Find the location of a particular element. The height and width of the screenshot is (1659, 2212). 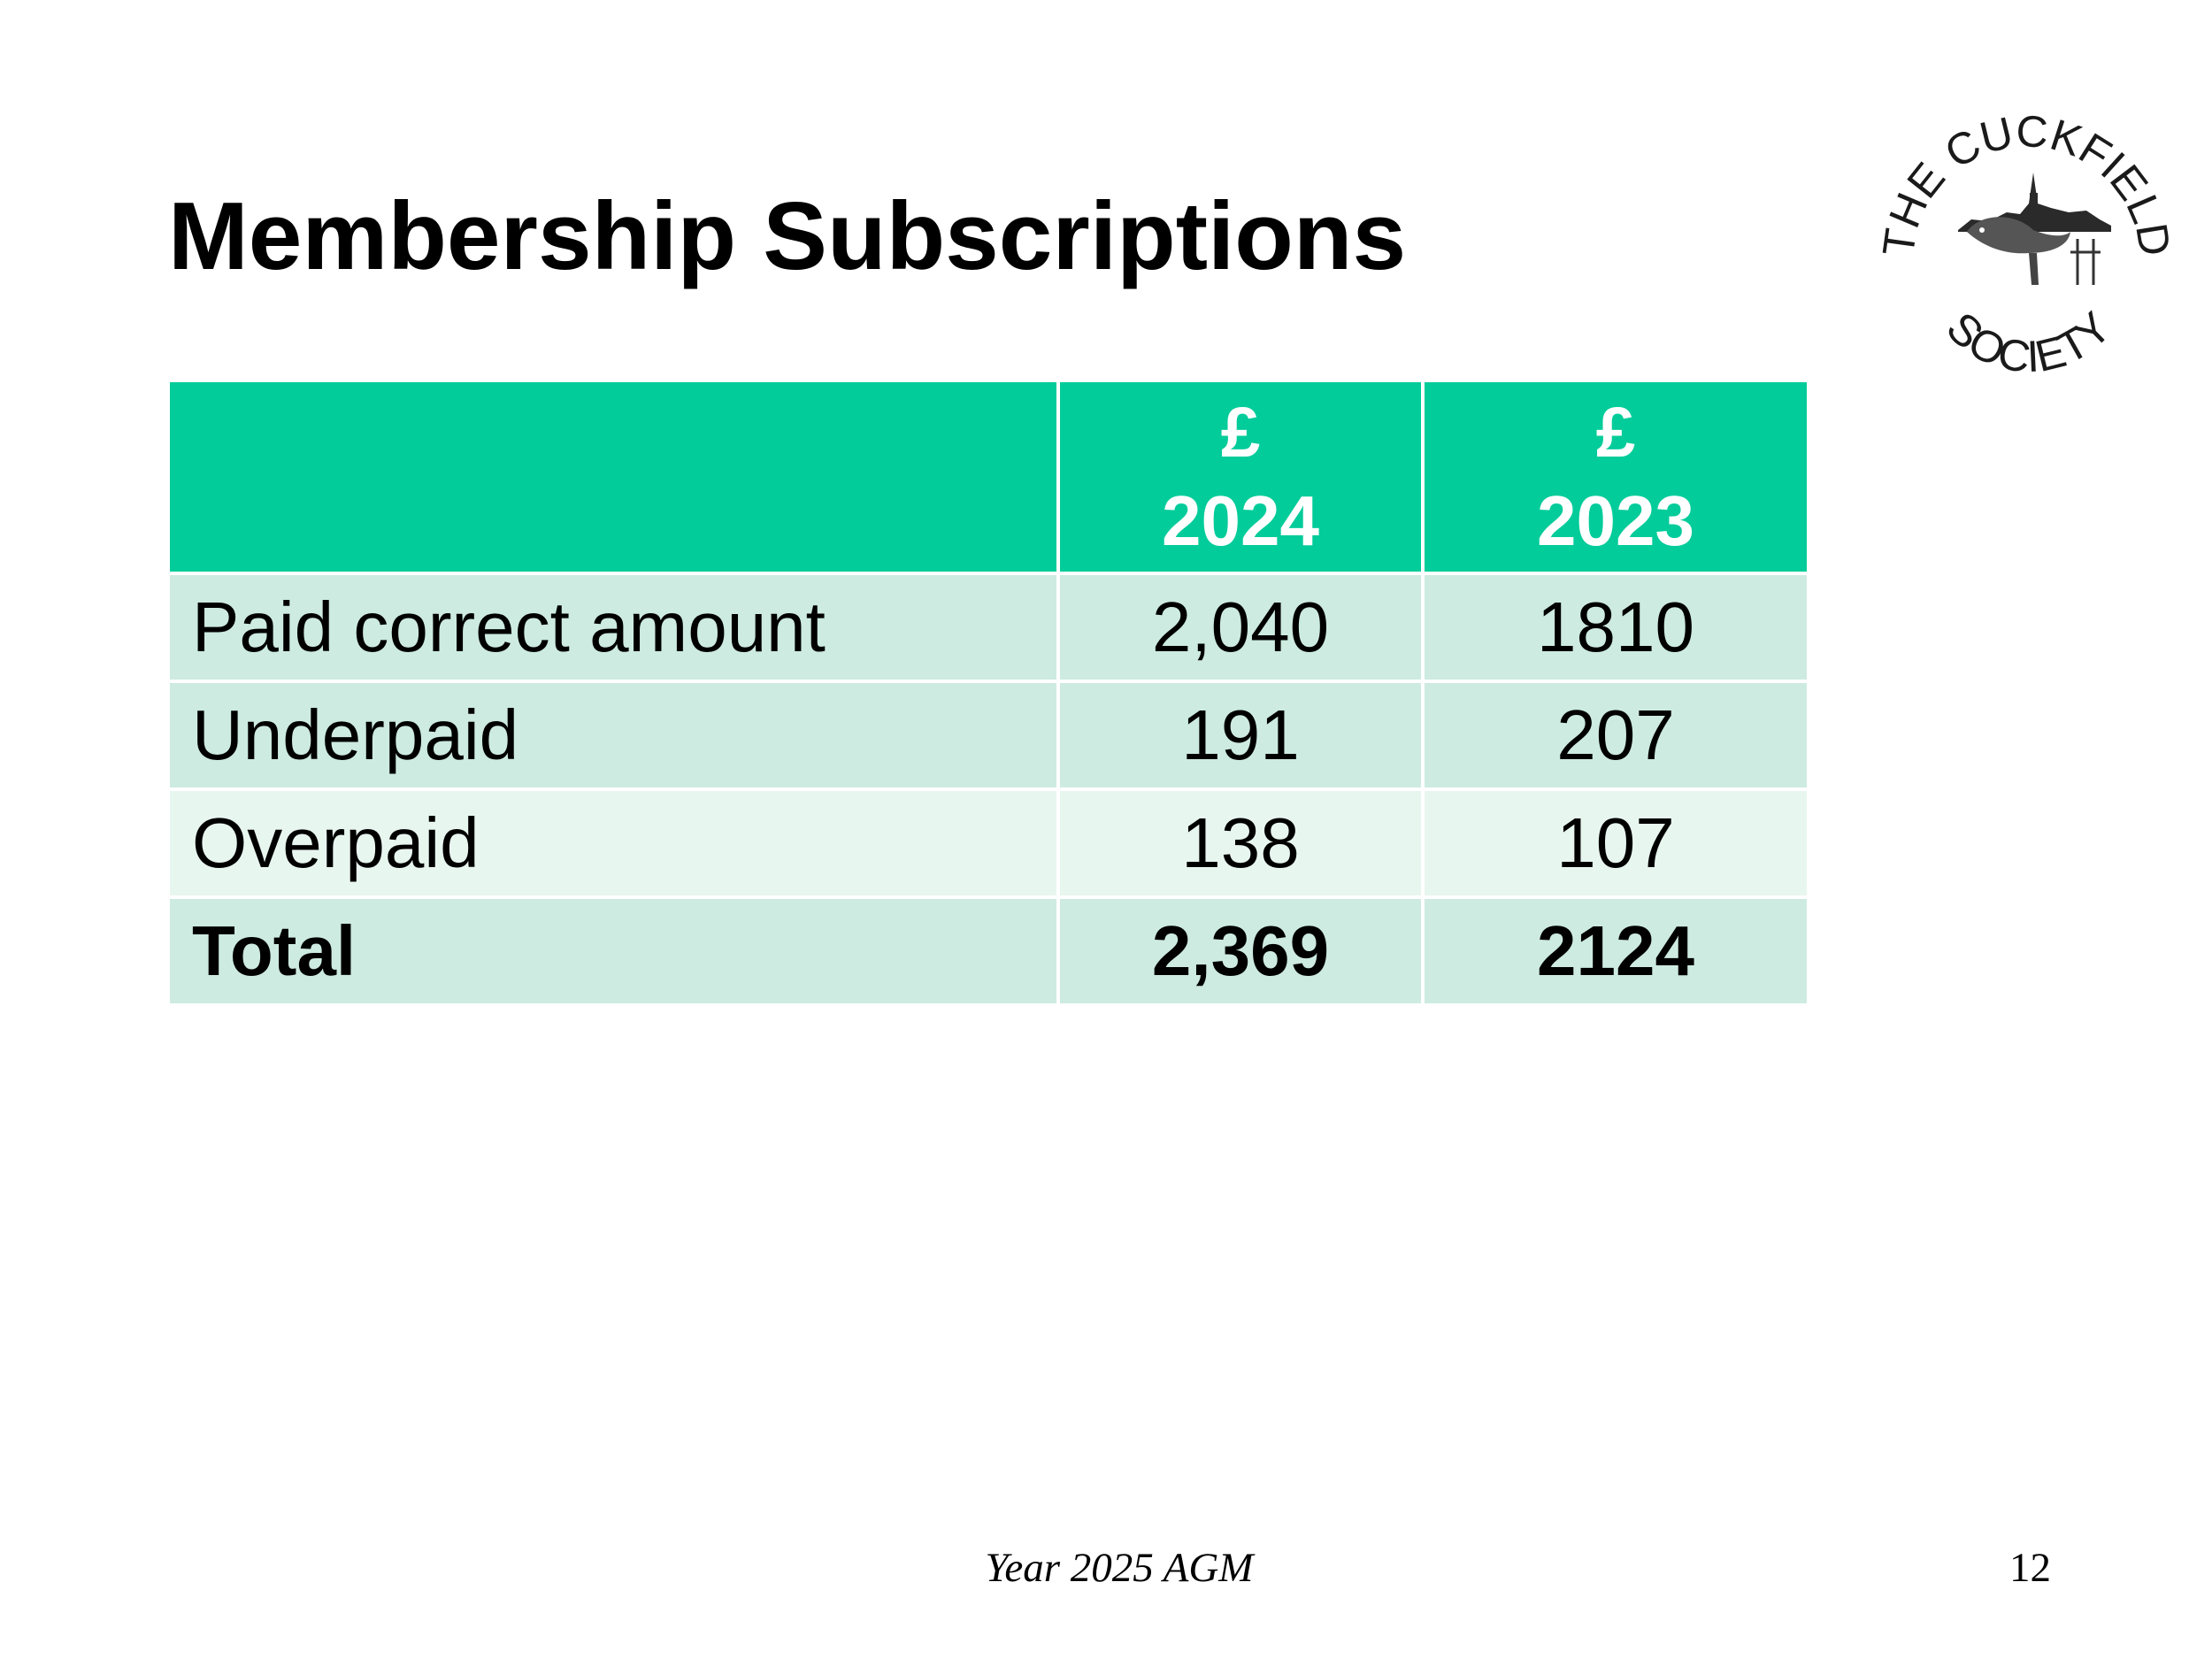

fence-post-icon is located at coordinates (2086, 262).